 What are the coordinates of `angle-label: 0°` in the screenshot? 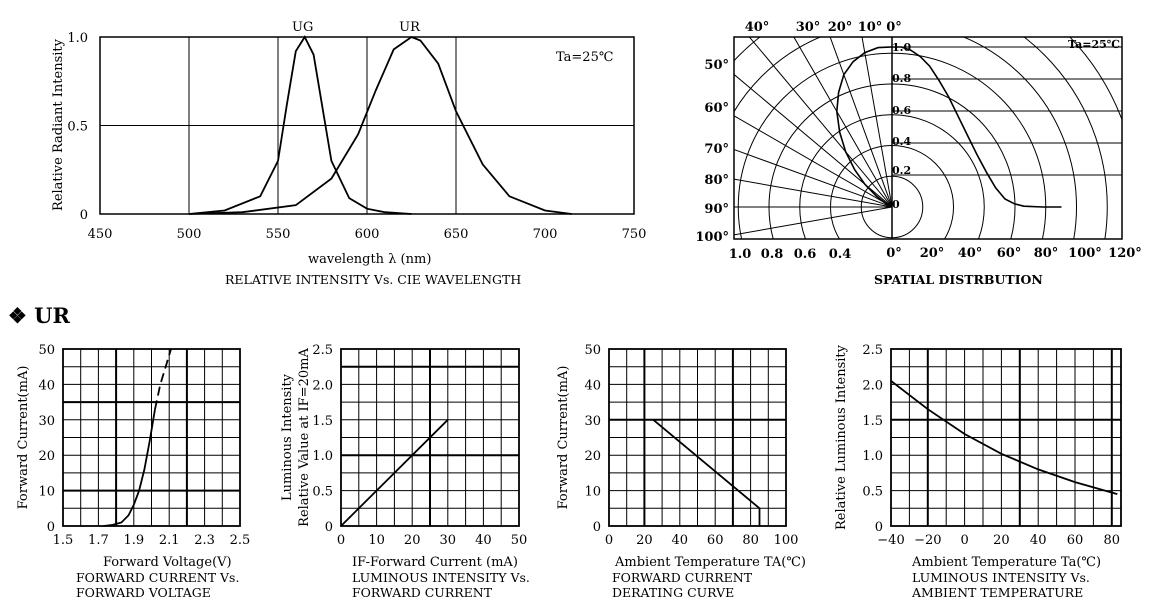 It's located at (894, 27).